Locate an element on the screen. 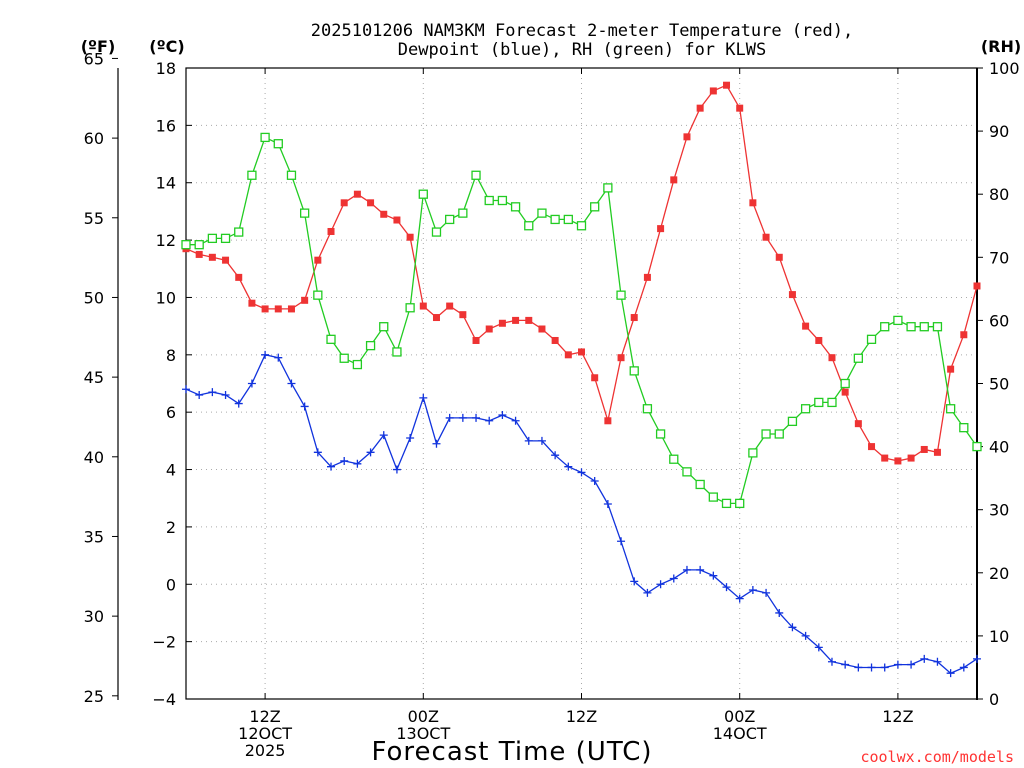 The width and height of the screenshot is (1024, 768). rh-tick-label: 90 is located at coordinates (999, 131).